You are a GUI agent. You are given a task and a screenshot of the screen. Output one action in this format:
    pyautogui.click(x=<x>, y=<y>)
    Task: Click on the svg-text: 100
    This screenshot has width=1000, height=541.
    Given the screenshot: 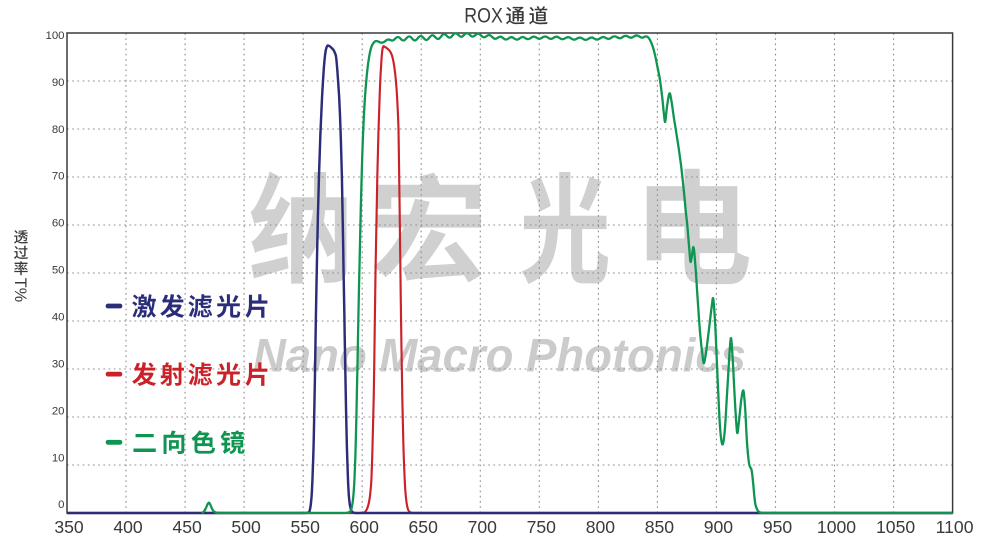 What is the action you would take?
    pyautogui.click(x=54, y=36)
    